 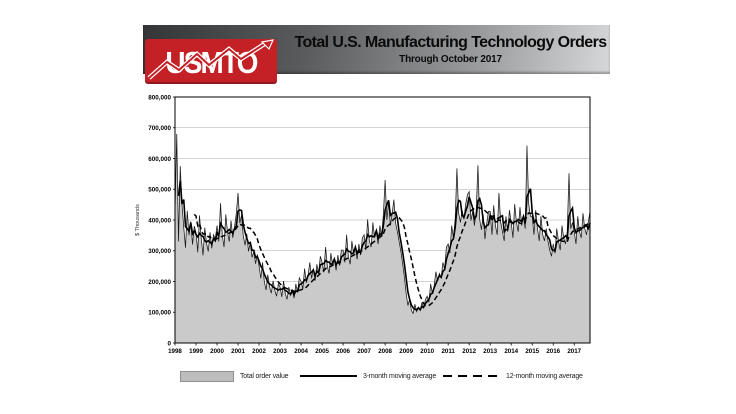 What do you see at coordinates (574, 351) in the screenshot?
I see `x-tick-label: 2017` at bounding box center [574, 351].